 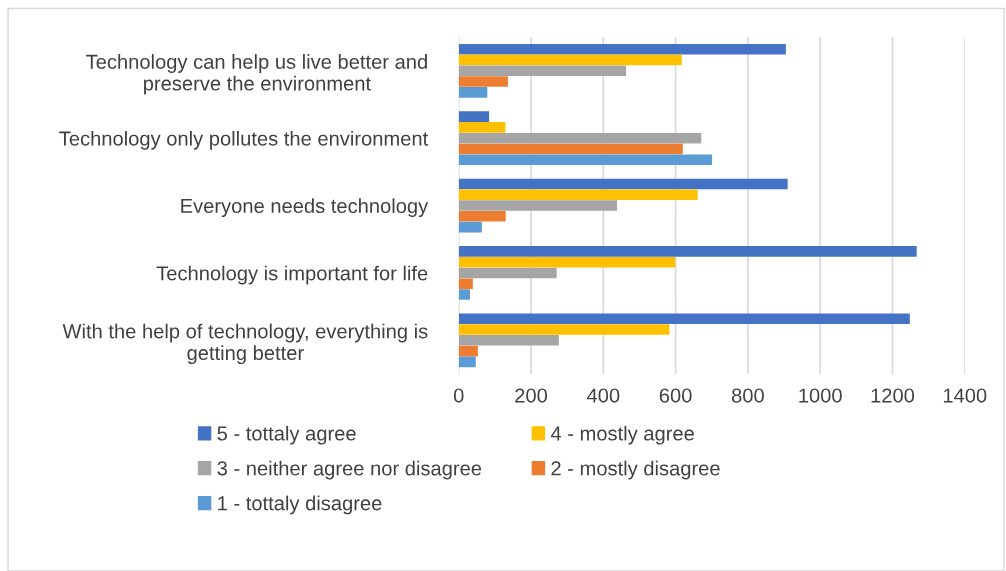 I want to click on legend-label: 4 - mostly agree, so click(x=622, y=435).